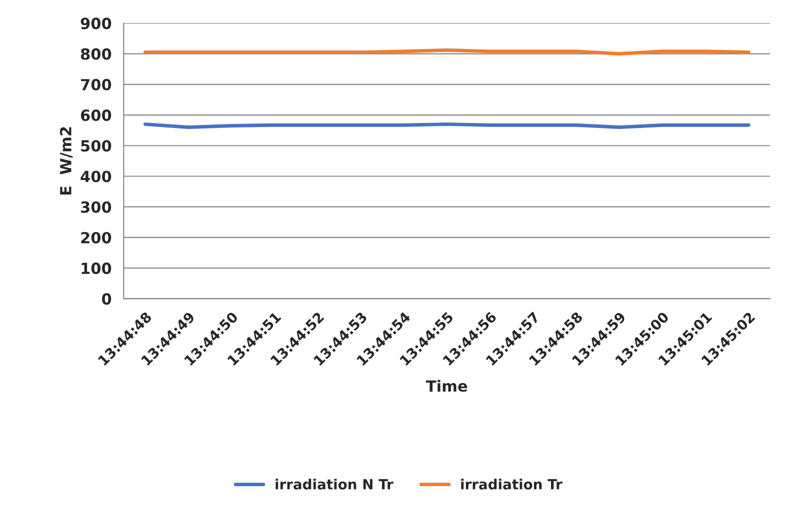 Image resolution: width=798 pixels, height=515 pixels. I want to click on y-tick-label: 900, so click(96, 24).